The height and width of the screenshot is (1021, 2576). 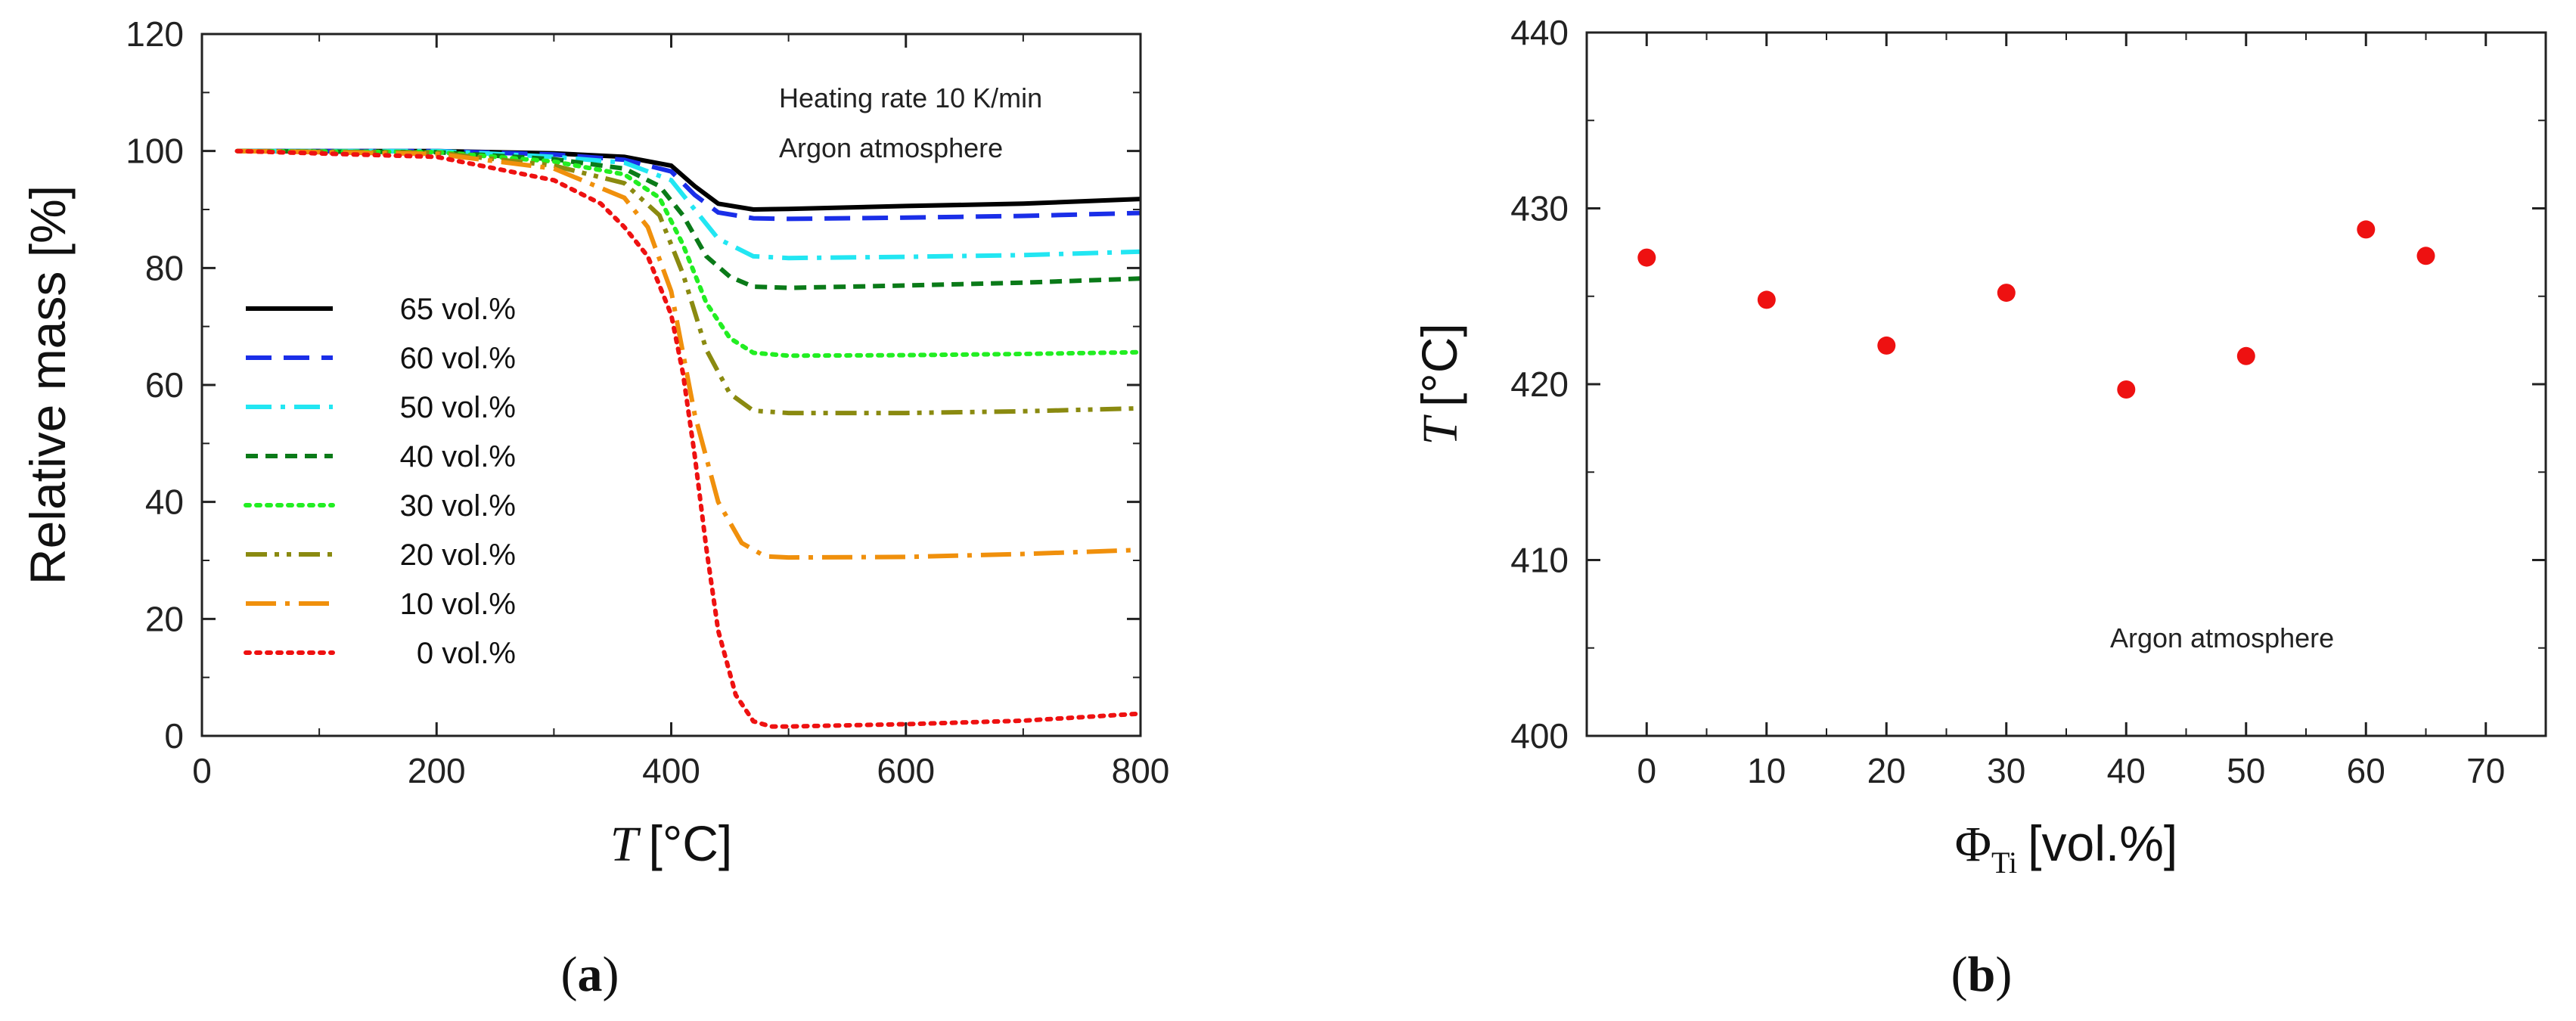 What do you see at coordinates (458, 555) in the screenshot?
I see `legend-label: 20 vol.%` at bounding box center [458, 555].